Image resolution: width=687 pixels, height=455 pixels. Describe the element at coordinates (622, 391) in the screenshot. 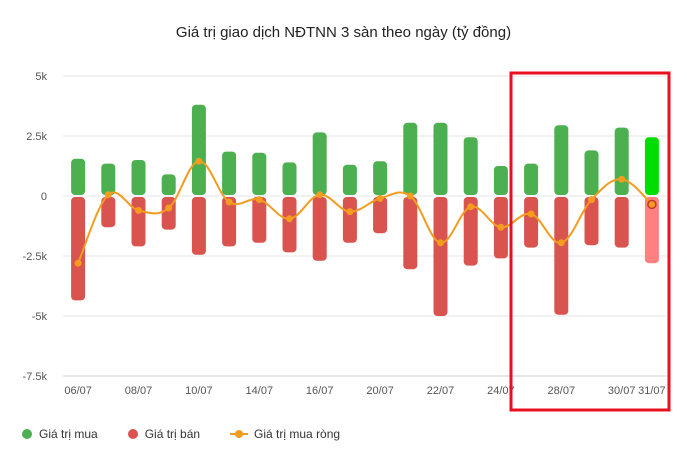

I see `x-tick-label: 30/07` at that location.